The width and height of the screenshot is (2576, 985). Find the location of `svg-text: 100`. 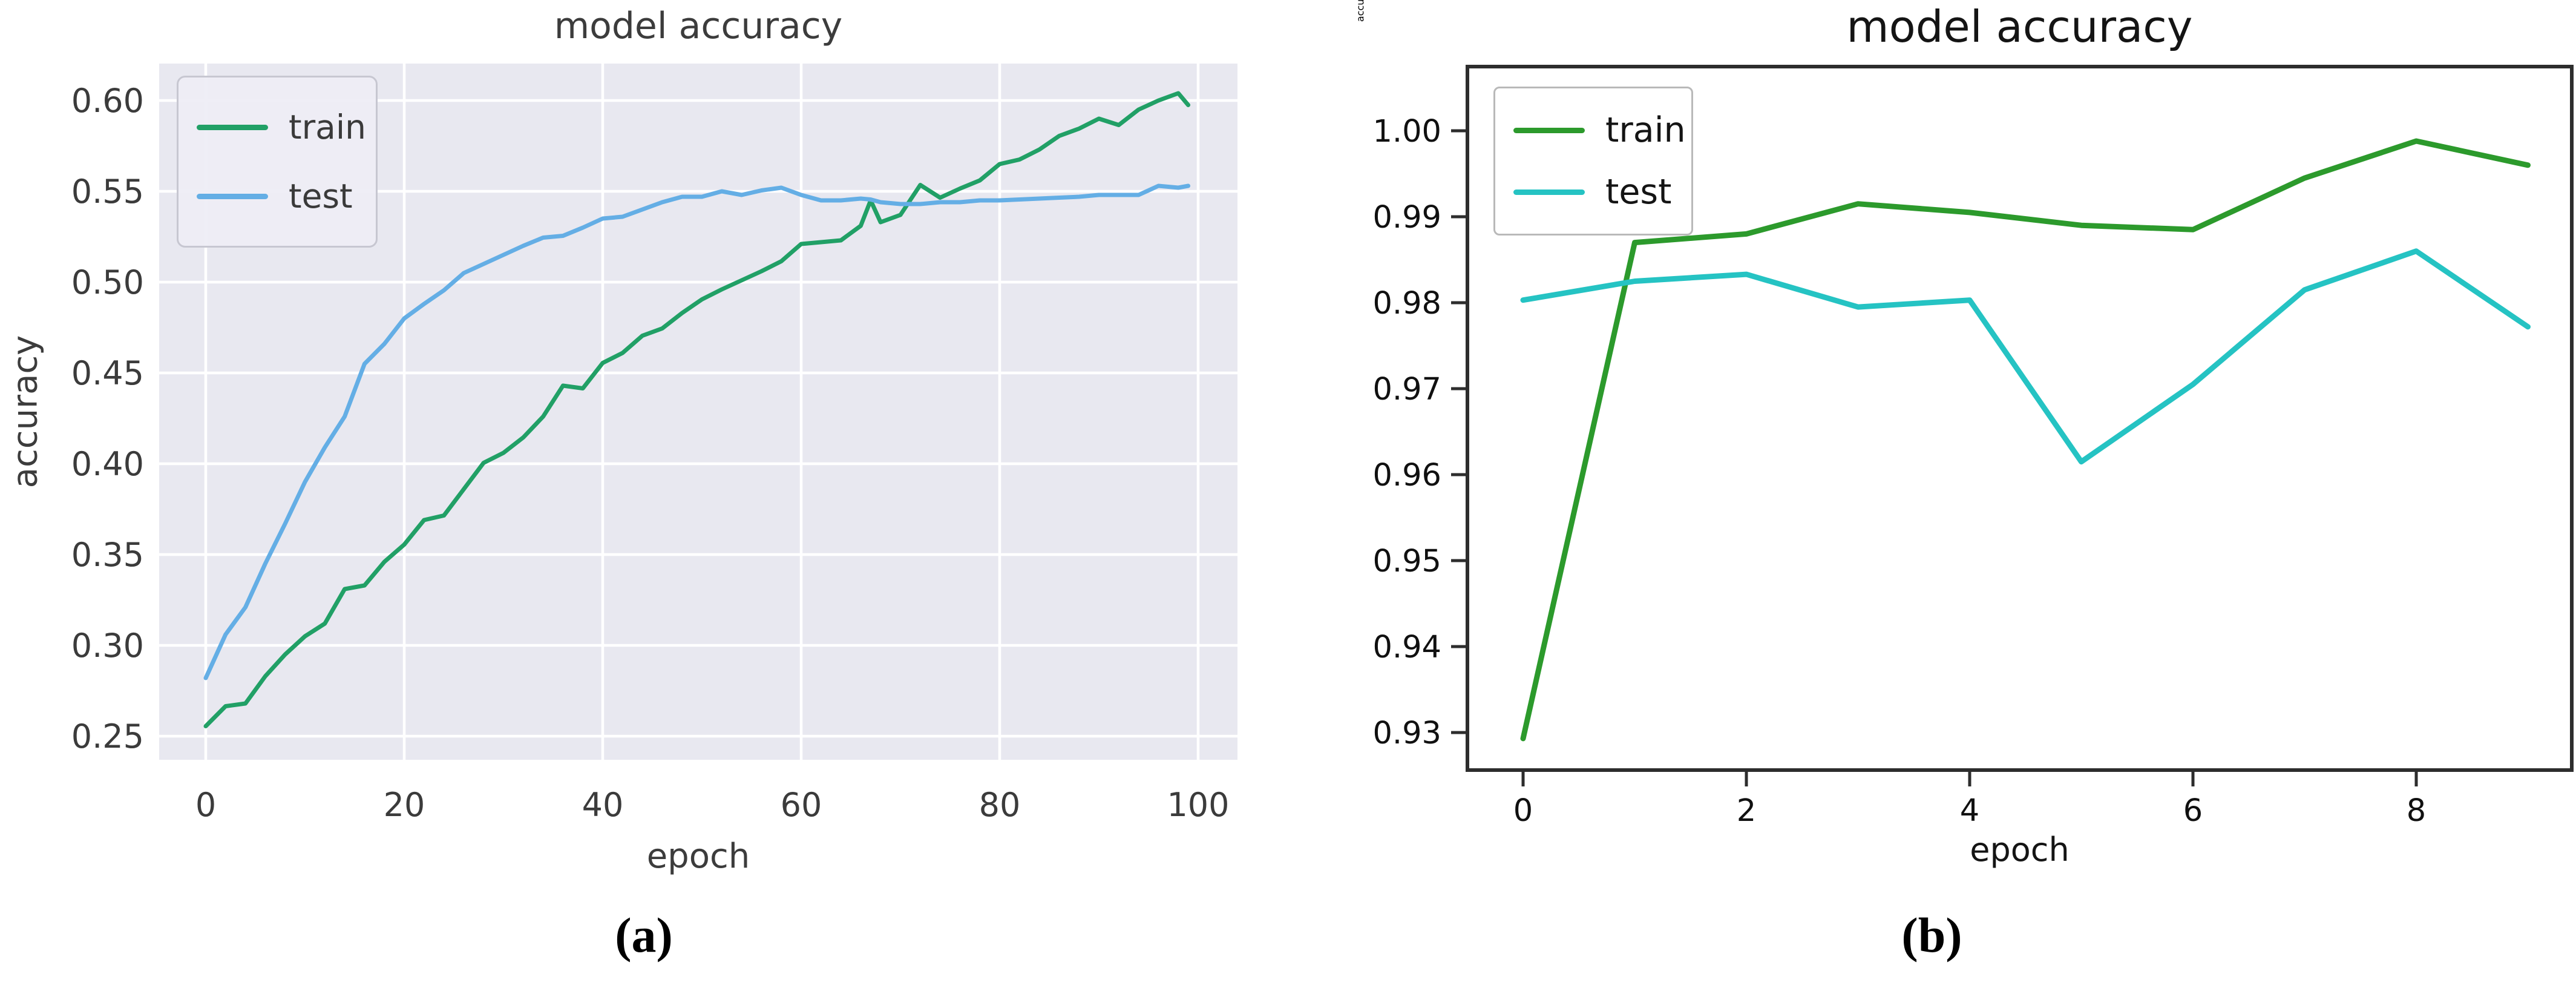

svg-text: 100 is located at coordinates (1198, 805).